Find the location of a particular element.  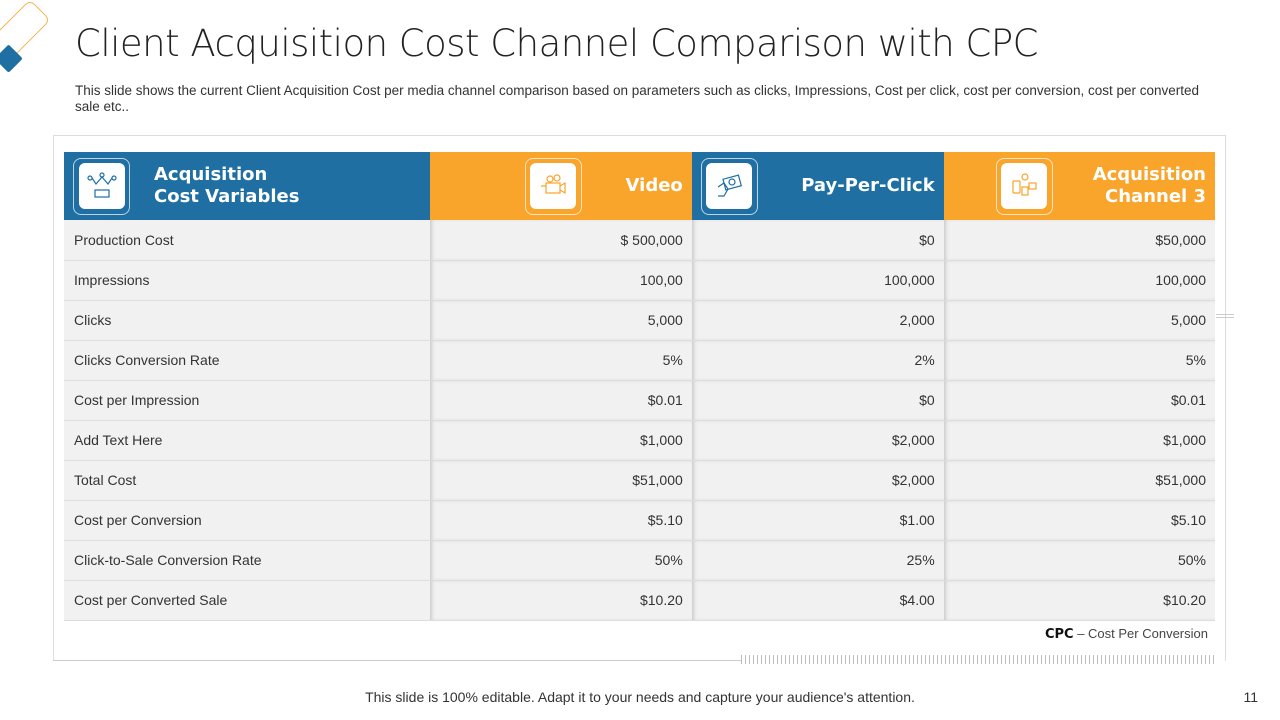

table-row: Clicks 5,000 2,000 5,000 is located at coordinates (639, 320).